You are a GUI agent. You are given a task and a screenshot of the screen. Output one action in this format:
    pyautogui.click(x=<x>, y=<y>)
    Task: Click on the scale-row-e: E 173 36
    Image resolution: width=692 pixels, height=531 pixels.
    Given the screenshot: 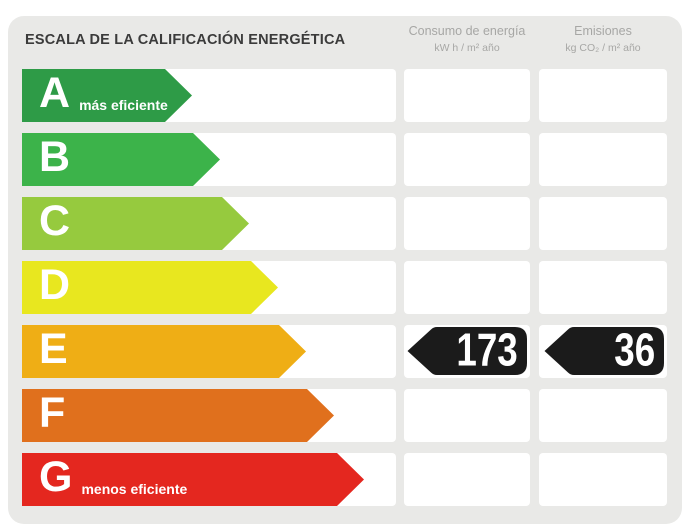 What is the action you would take?
    pyautogui.click(x=348, y=351)
    